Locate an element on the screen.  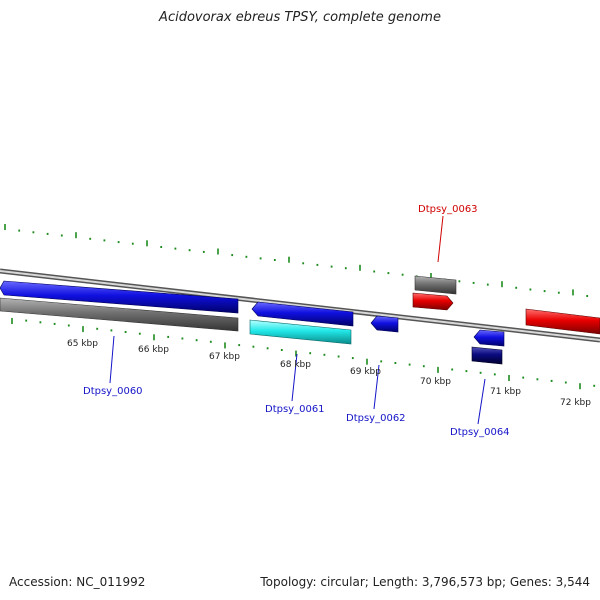
gene-reverse-right-edge is located at coordinates (562, 321).